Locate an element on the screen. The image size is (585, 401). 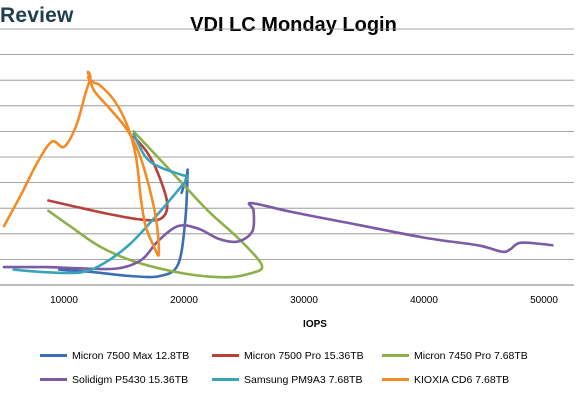
x-tick-label: 10000 is located at coordinates (64, 300).